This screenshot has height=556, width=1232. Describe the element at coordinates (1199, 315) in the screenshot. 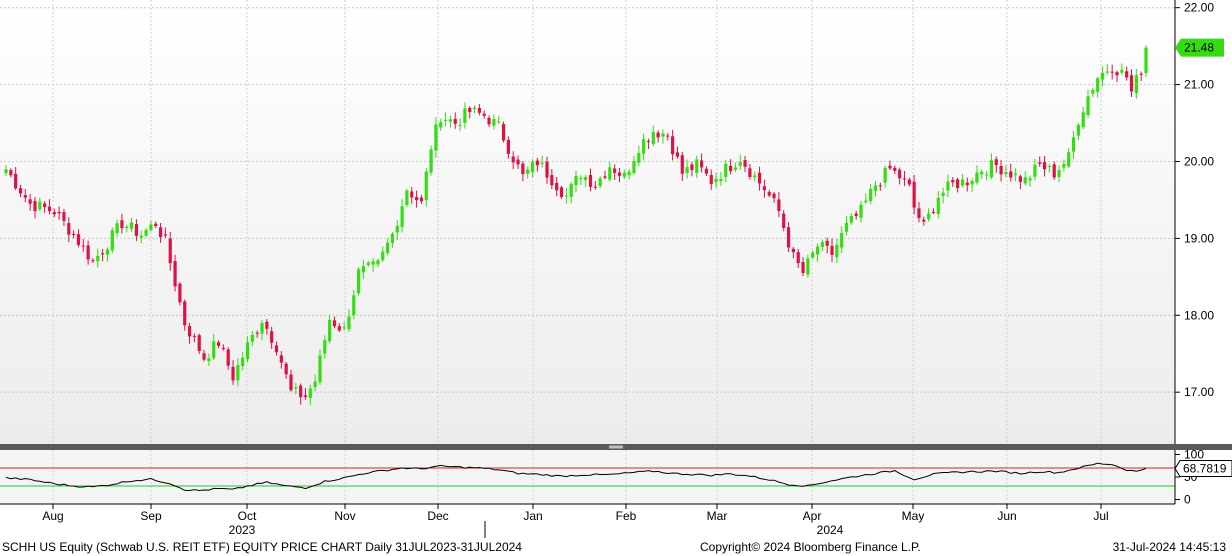

I see `price-tick-label: 18.00` at that location.